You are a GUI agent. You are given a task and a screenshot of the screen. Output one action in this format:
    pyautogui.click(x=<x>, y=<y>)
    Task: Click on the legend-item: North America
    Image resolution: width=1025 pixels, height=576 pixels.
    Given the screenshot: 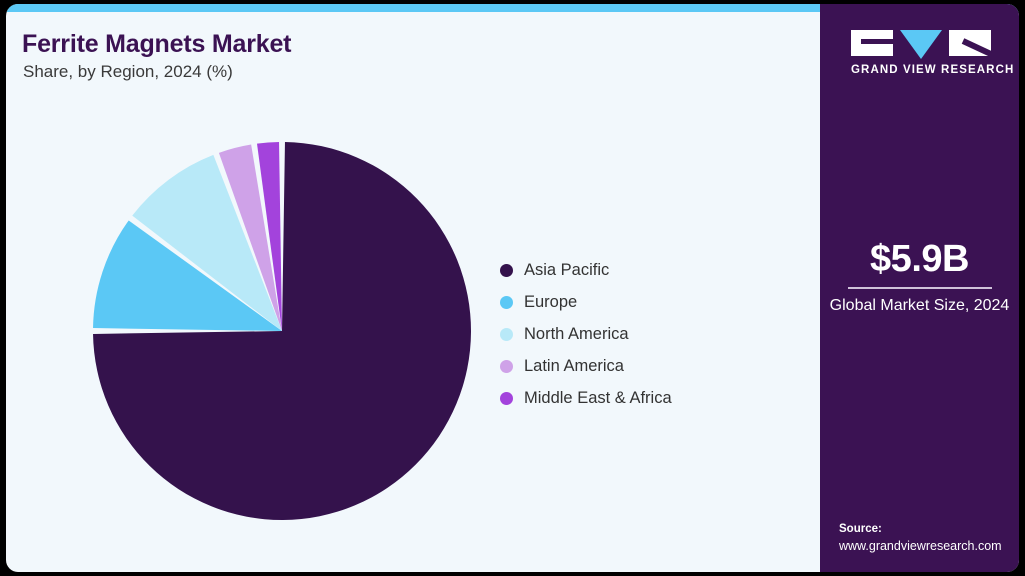 What is the action you would take?
    pyautogui.click(x=586, y=334)
    